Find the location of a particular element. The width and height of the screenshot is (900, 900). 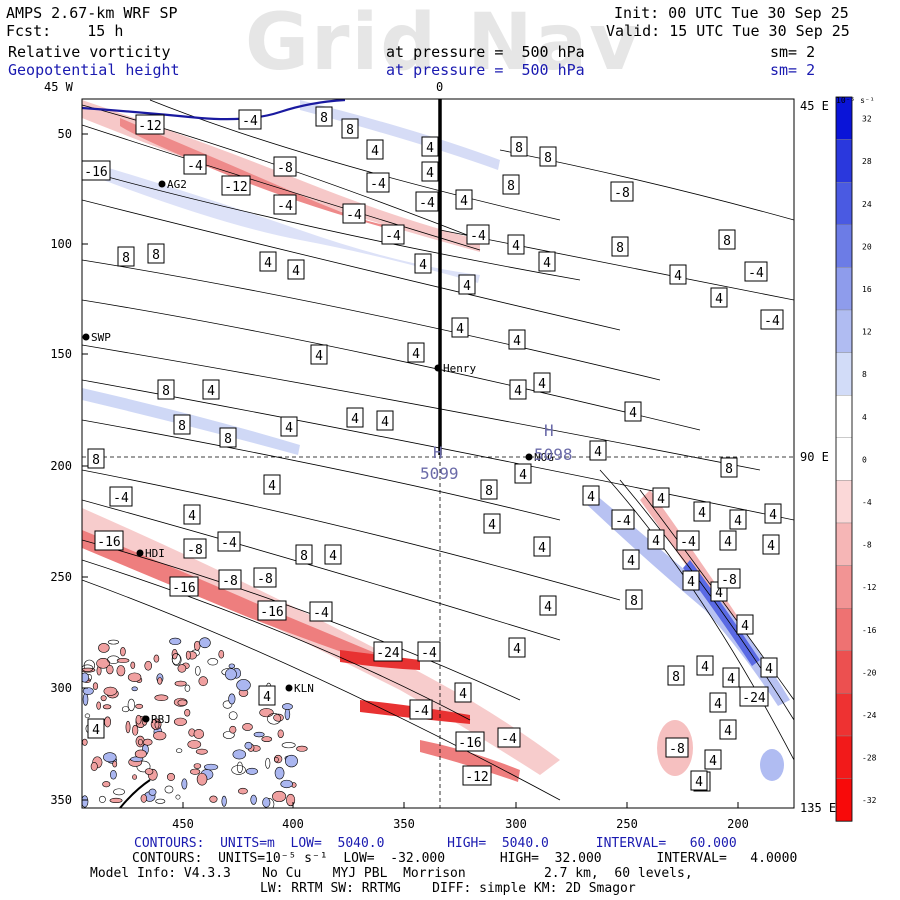

high-1-letter: H is located at coordinates (438, 452).